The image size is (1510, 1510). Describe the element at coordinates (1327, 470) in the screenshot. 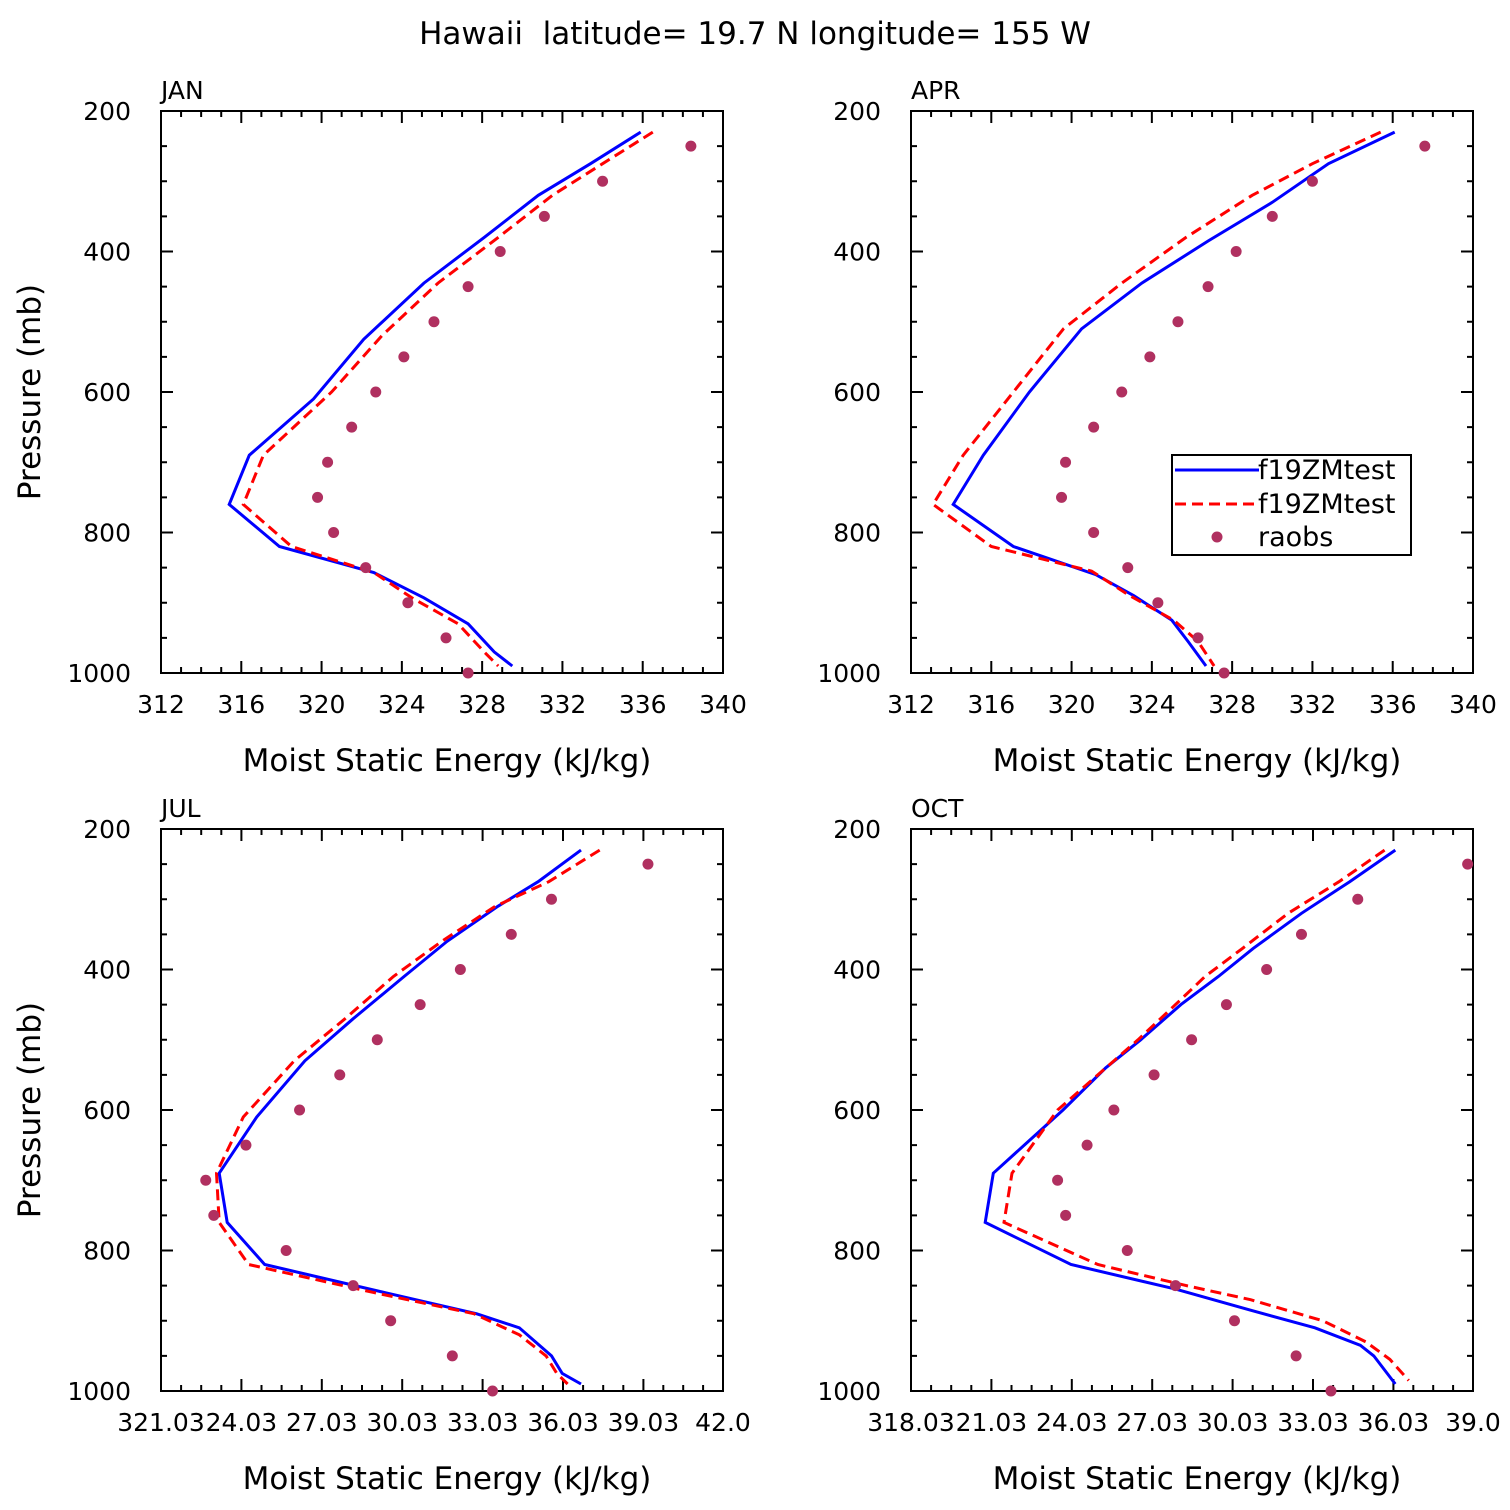

I see `legend-label: f19ZMtest` at that location.